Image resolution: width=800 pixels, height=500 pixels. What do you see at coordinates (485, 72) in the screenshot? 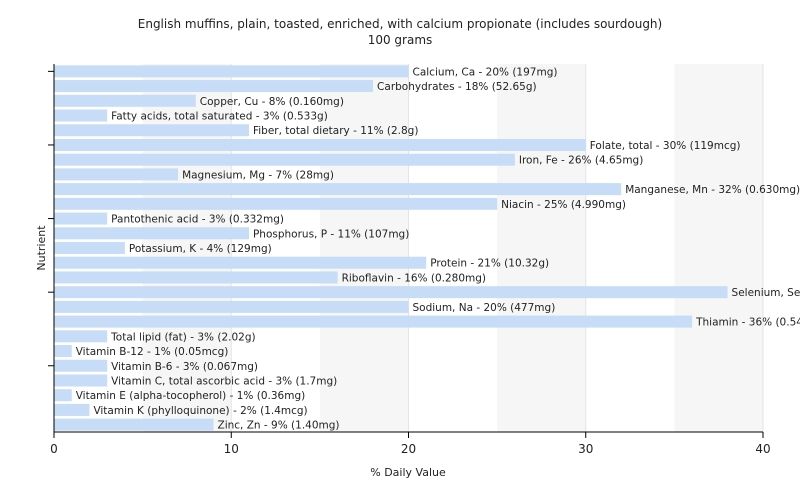
I see `bar-data-label: Calcium, Ca - 20% (197mg)` at bounding box center [485, 72].